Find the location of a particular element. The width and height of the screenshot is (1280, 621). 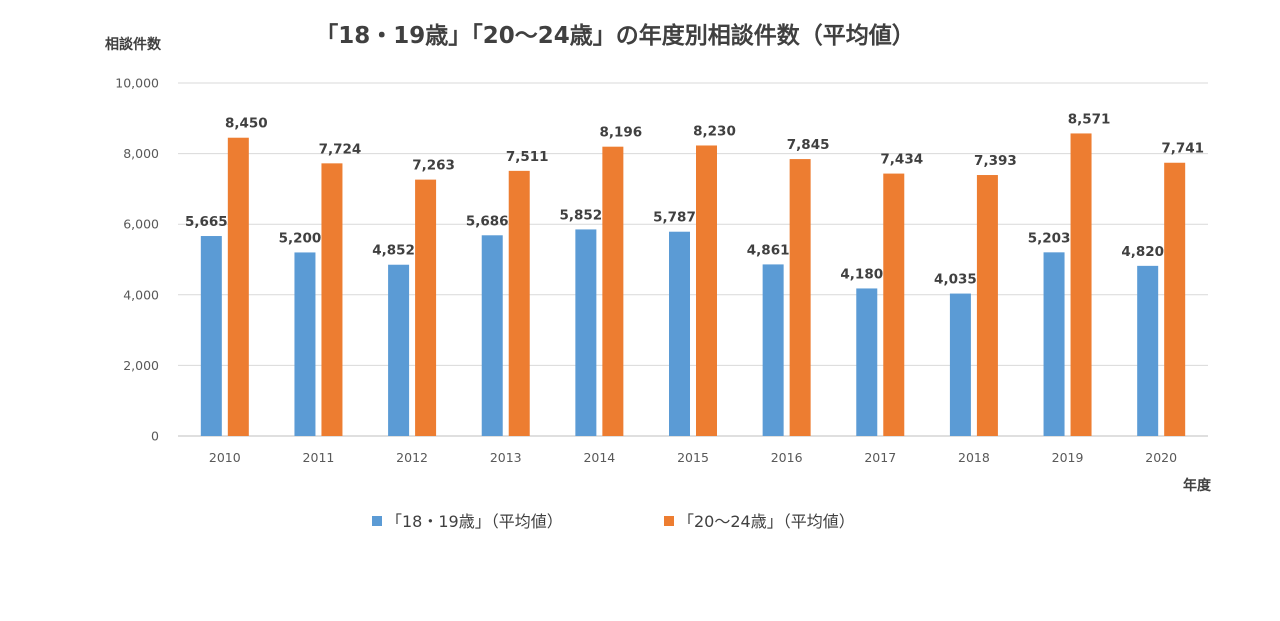

bar-age-20-24-2014 is located at coordinates (613, 291).